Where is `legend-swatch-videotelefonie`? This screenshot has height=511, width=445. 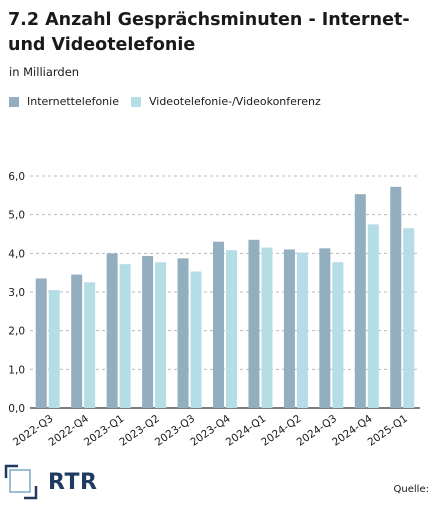
legend-swatch-videotelefonie is located at coordinates (135, 101).